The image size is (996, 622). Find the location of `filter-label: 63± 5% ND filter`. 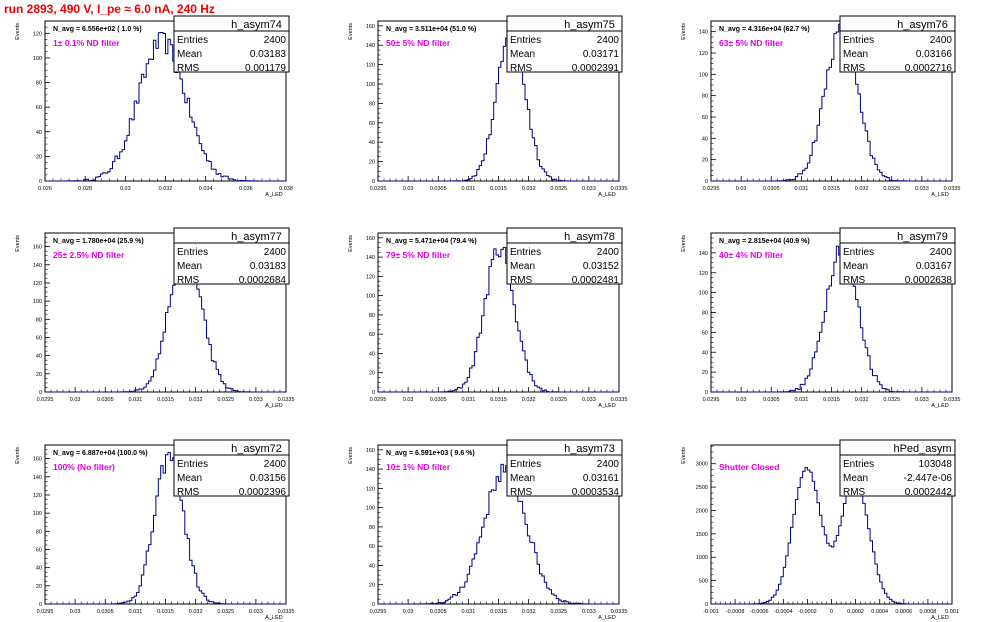

filter-label: 63± 5% ND filter is located at coordinates (751, 43).